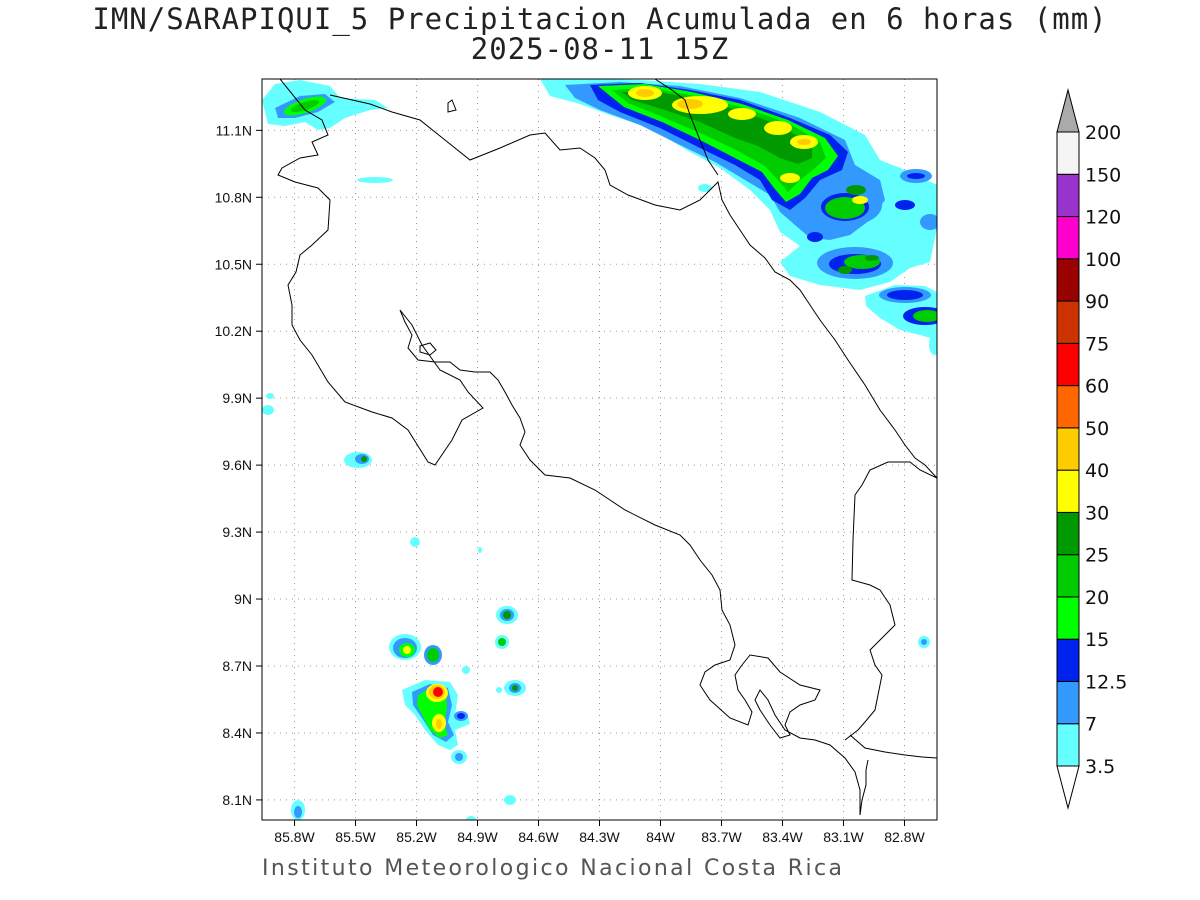 The width and height of the screenshot is (1200, 900). Describe the element at coordinates (1097, 302) in the screenshot. I see `colorbar-label: 90` at that location.